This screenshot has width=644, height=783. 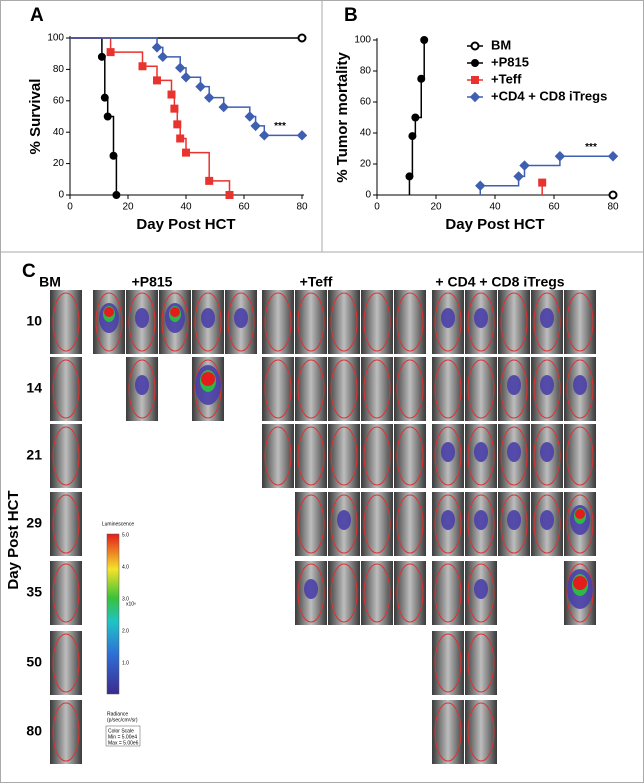 I want to click on scale-min: Min = 5.00e4, so click(x=122, y=737).